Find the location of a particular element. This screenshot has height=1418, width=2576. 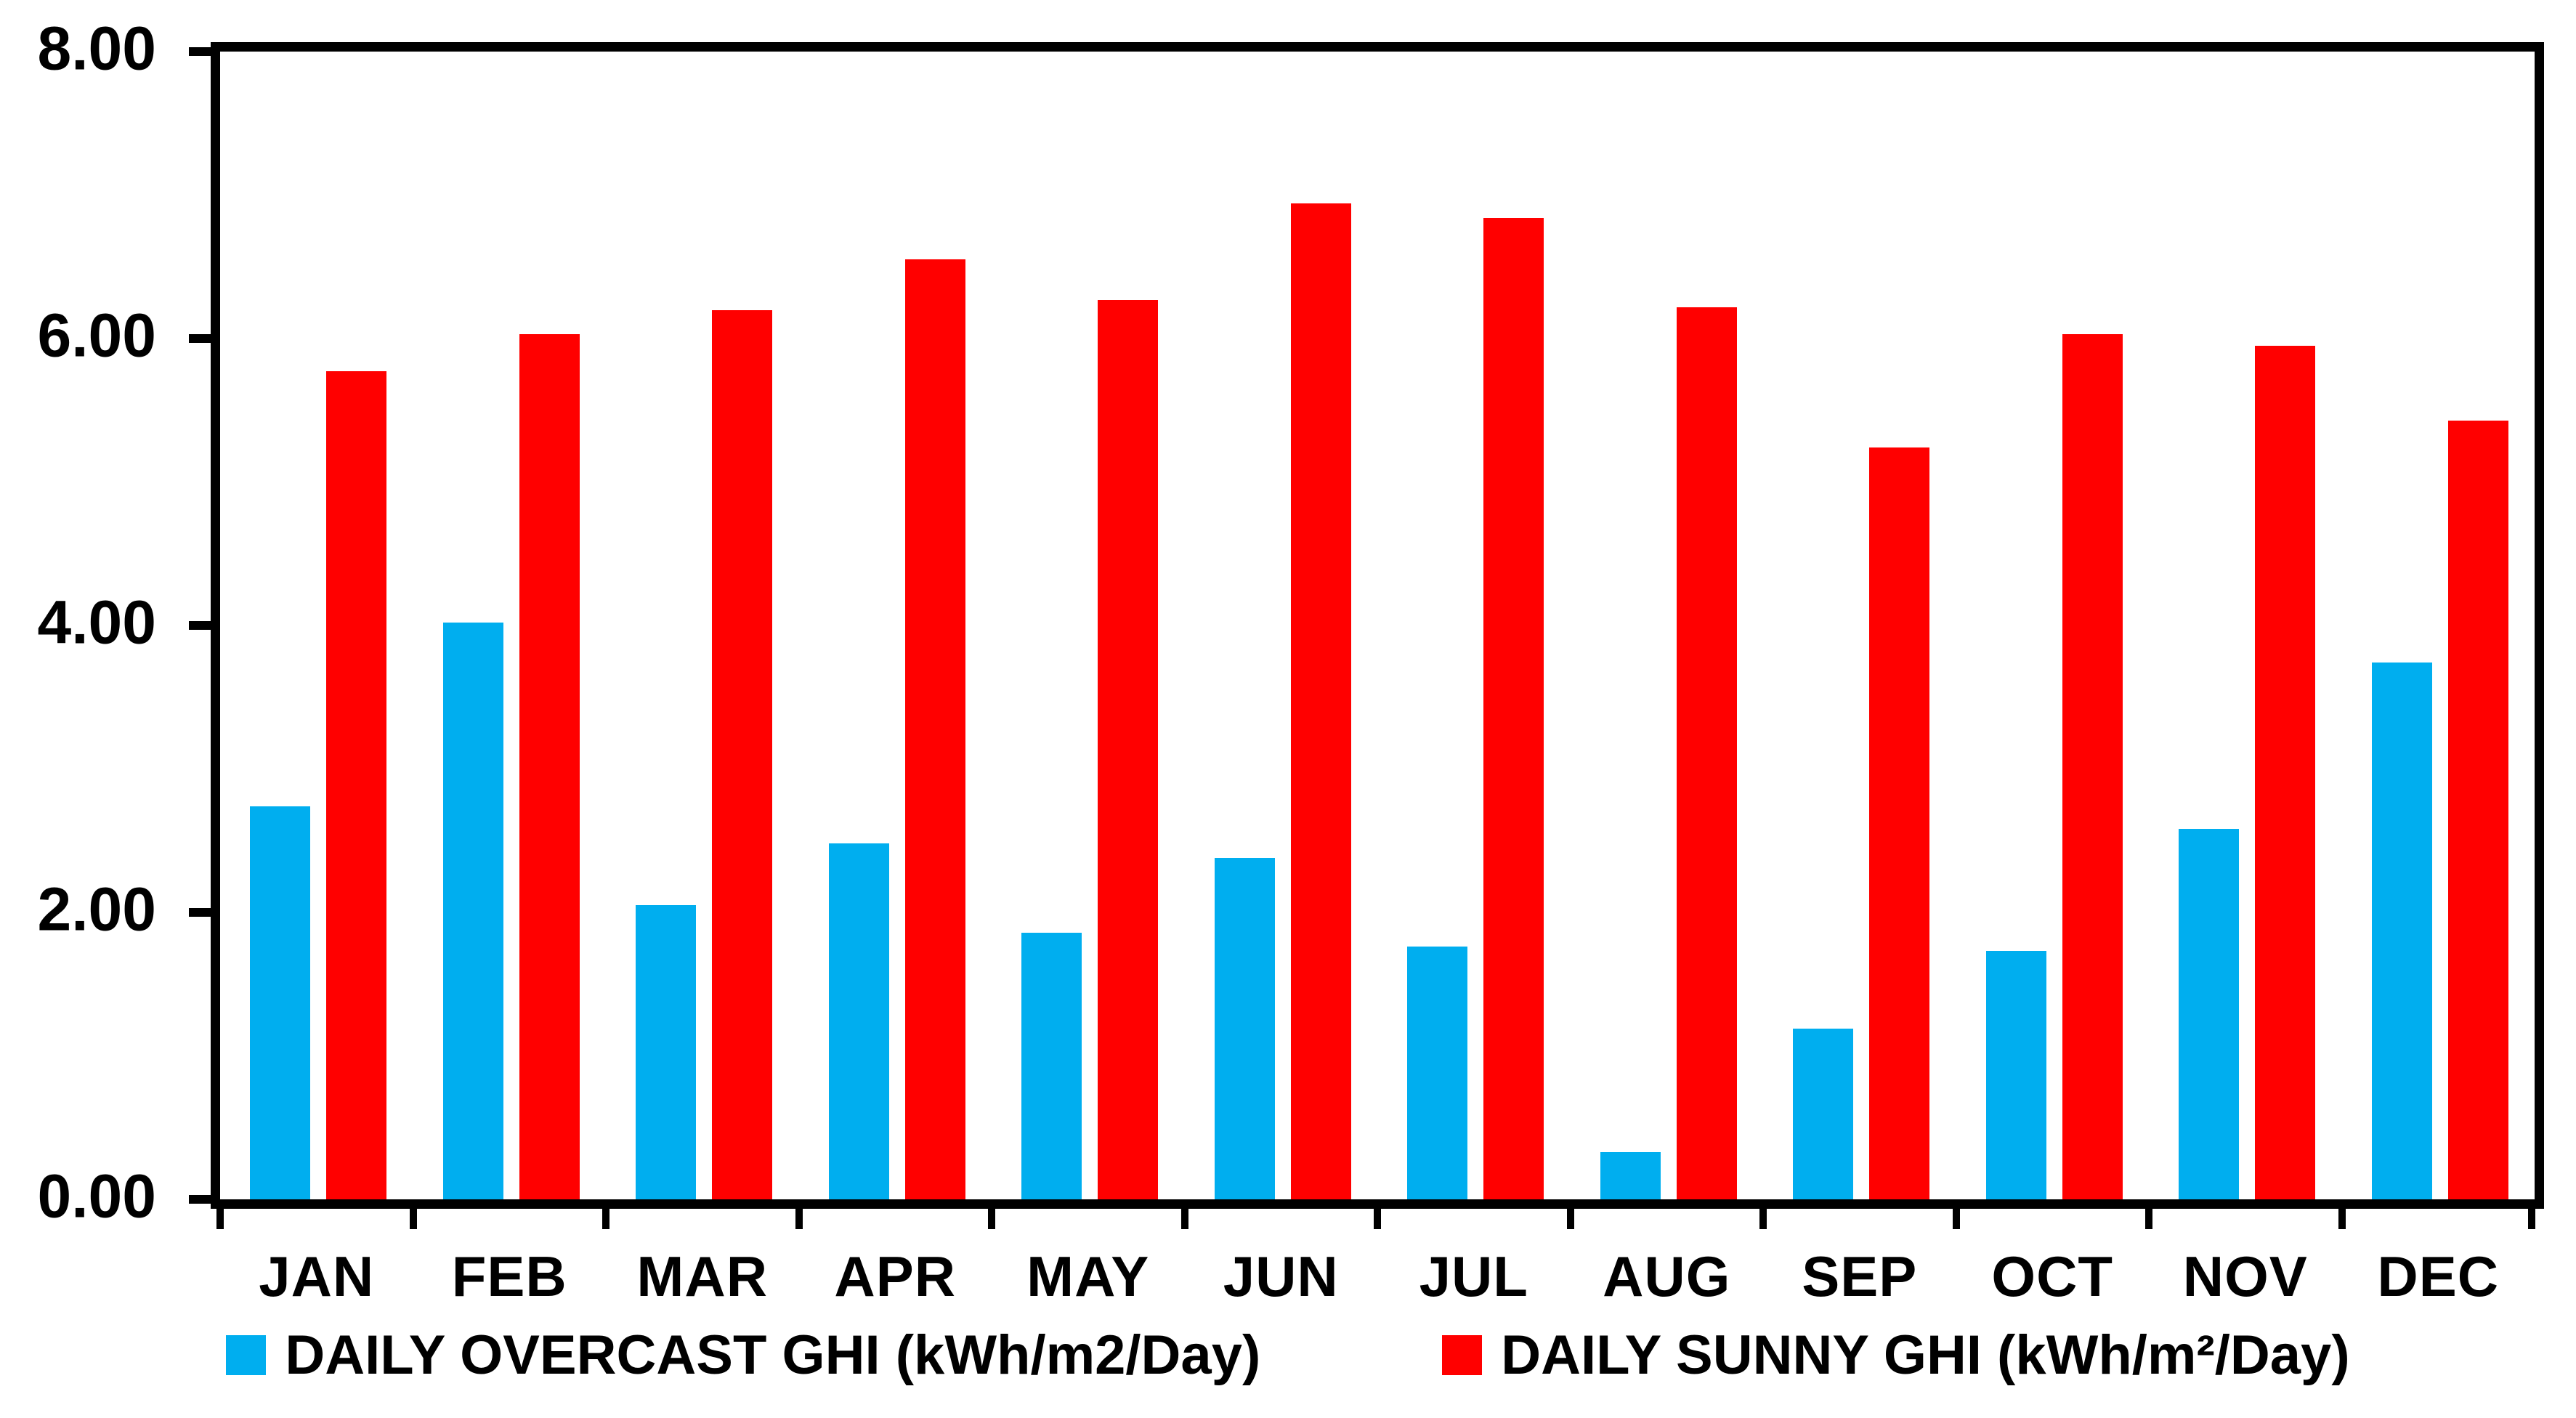

bar-sunny-feb is located at coordinates (549, 767).